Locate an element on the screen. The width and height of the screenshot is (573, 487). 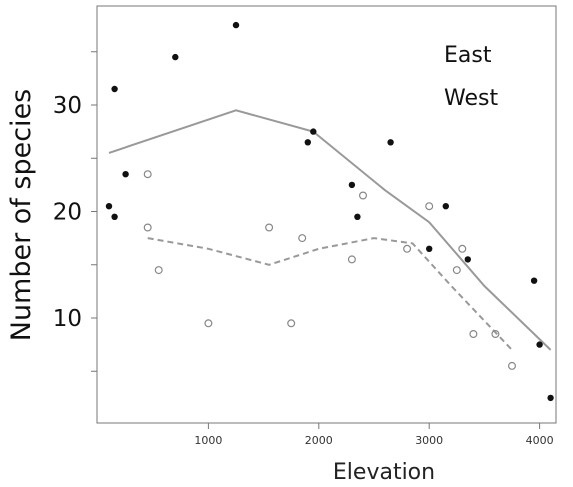
legend-label-west: West is located at coordinates (471, 98).